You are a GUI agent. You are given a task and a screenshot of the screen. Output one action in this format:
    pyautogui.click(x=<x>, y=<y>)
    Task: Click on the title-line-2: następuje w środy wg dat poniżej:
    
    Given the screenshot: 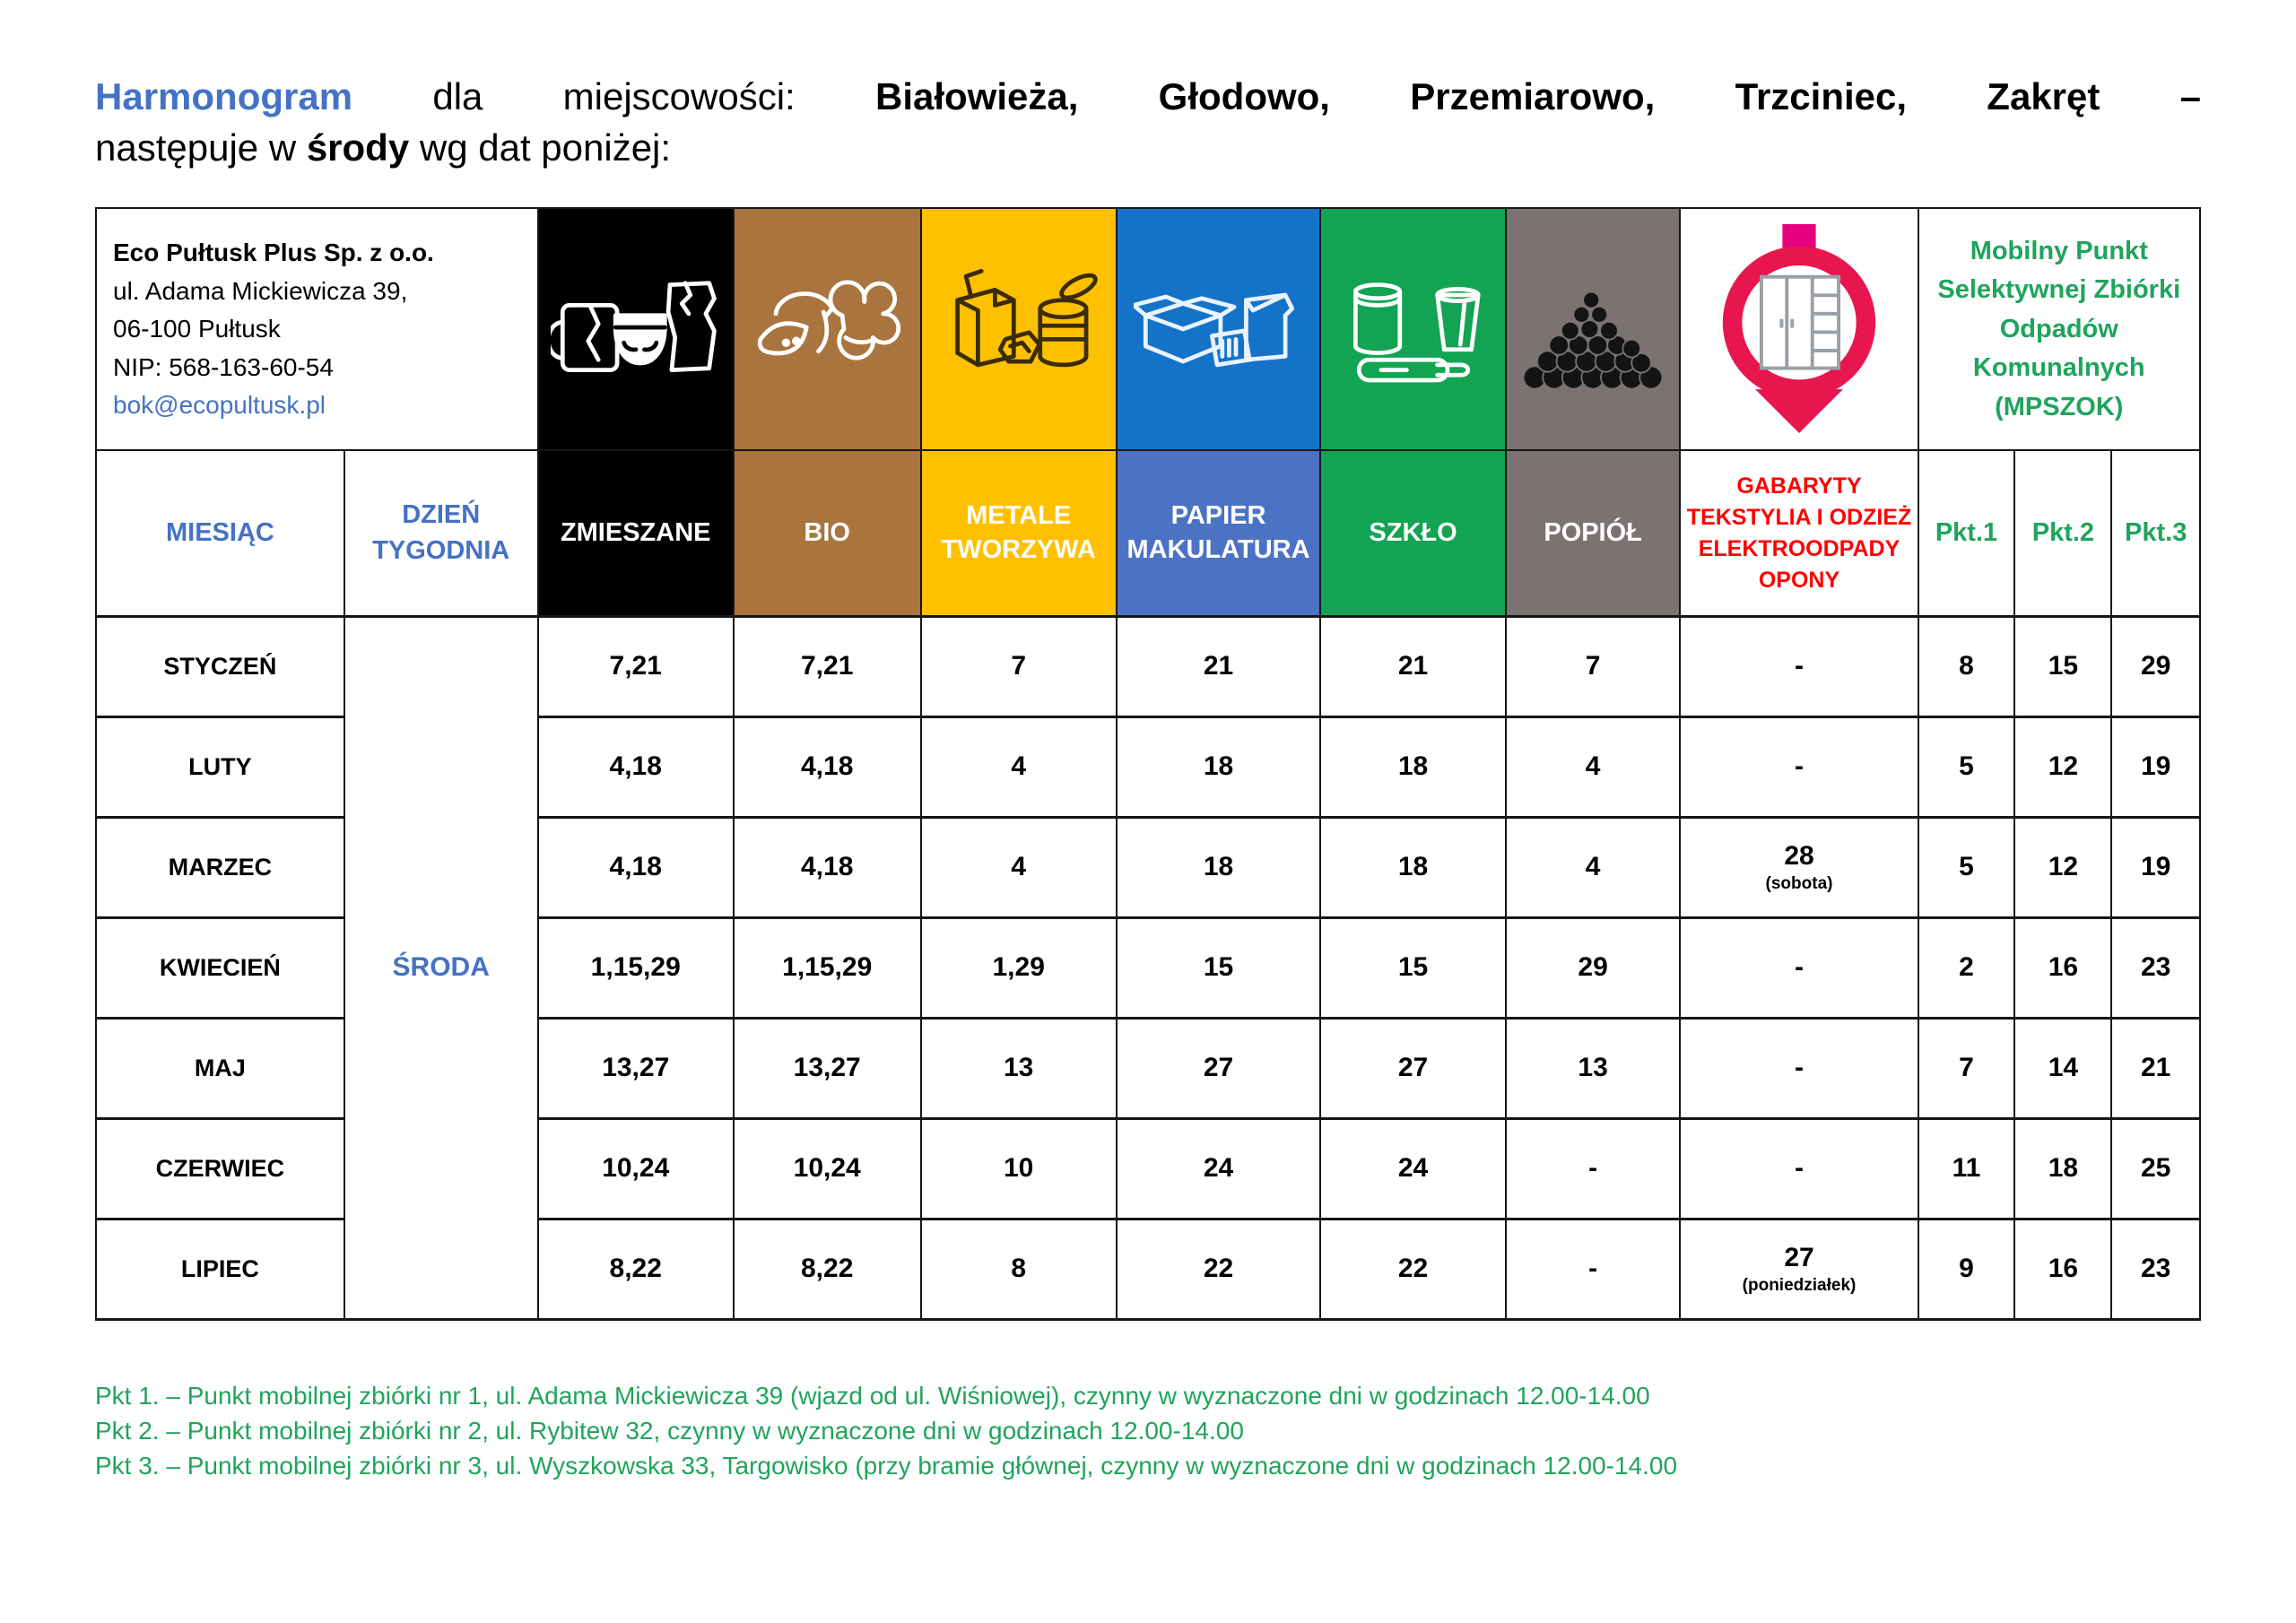 What is the action you would take?
    pyautogui.click(x=1148, y=148)
    